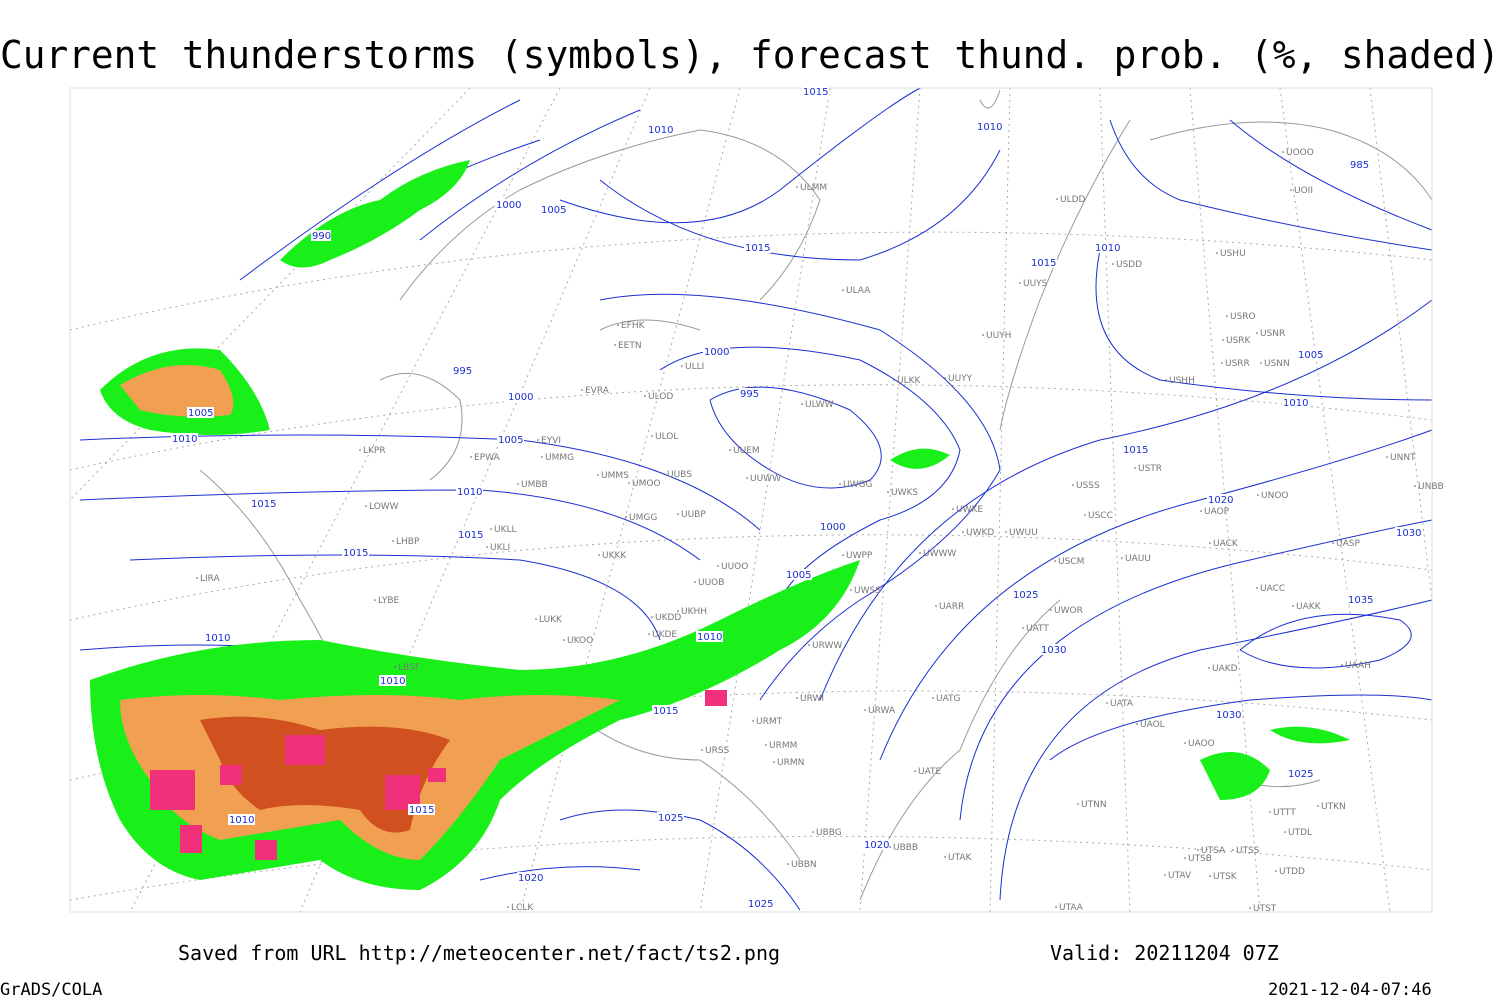 This screenshot has width=1500, height=1000. Describe the element at coordinates (969, 510) in the screenshot. I see `station-label: UWKE` at that location.